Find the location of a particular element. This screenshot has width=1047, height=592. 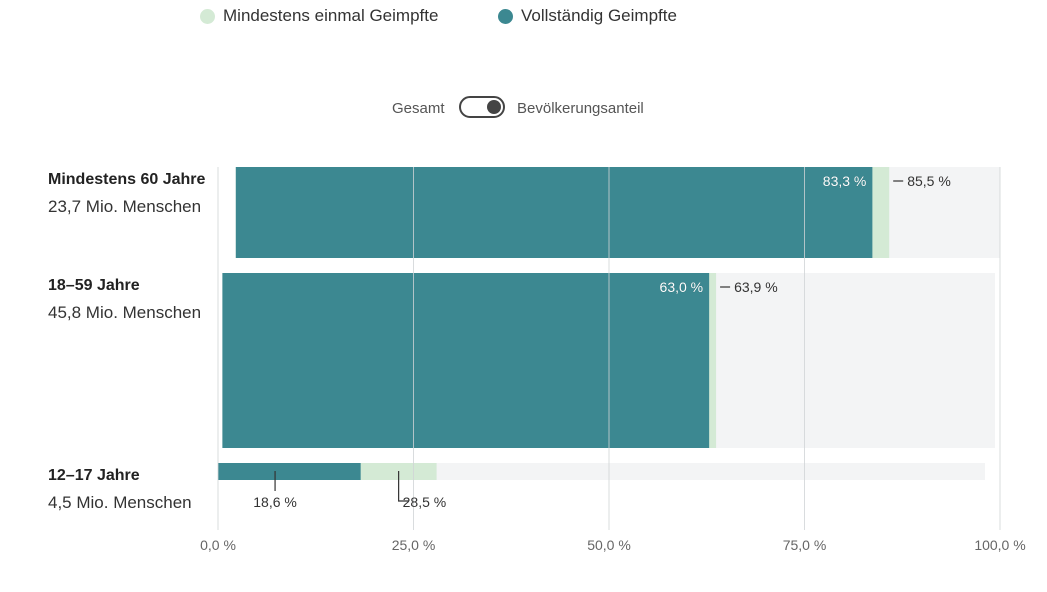

data-label-fully-60plus: 83,3 % is located at coordinates (845, 181).